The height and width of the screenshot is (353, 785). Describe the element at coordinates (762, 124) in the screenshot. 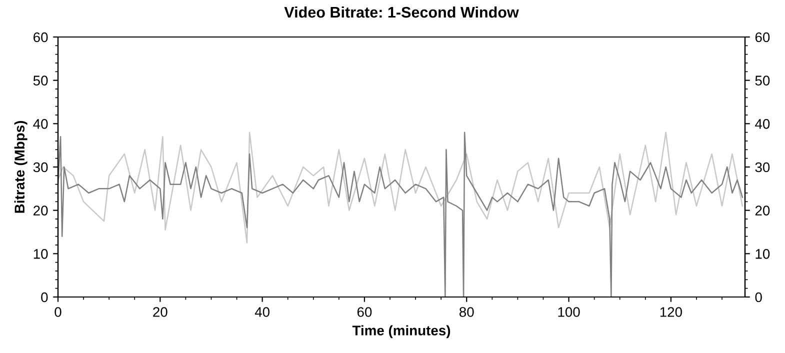

I see `y2-tick-label: 40` at that location.